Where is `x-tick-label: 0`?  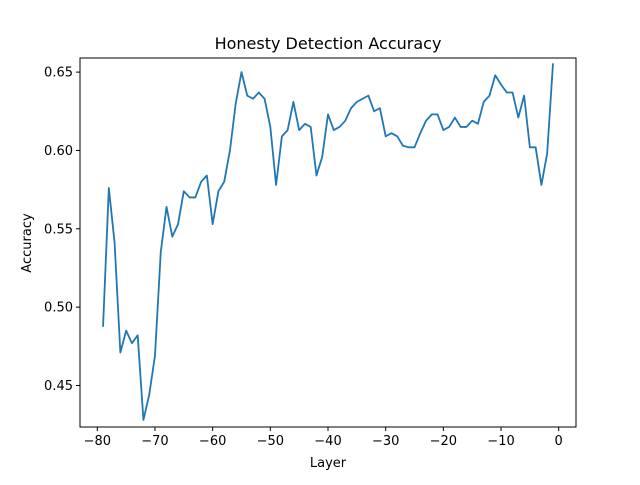 x-tick-label: 0 is located at coordinates (559, 441).